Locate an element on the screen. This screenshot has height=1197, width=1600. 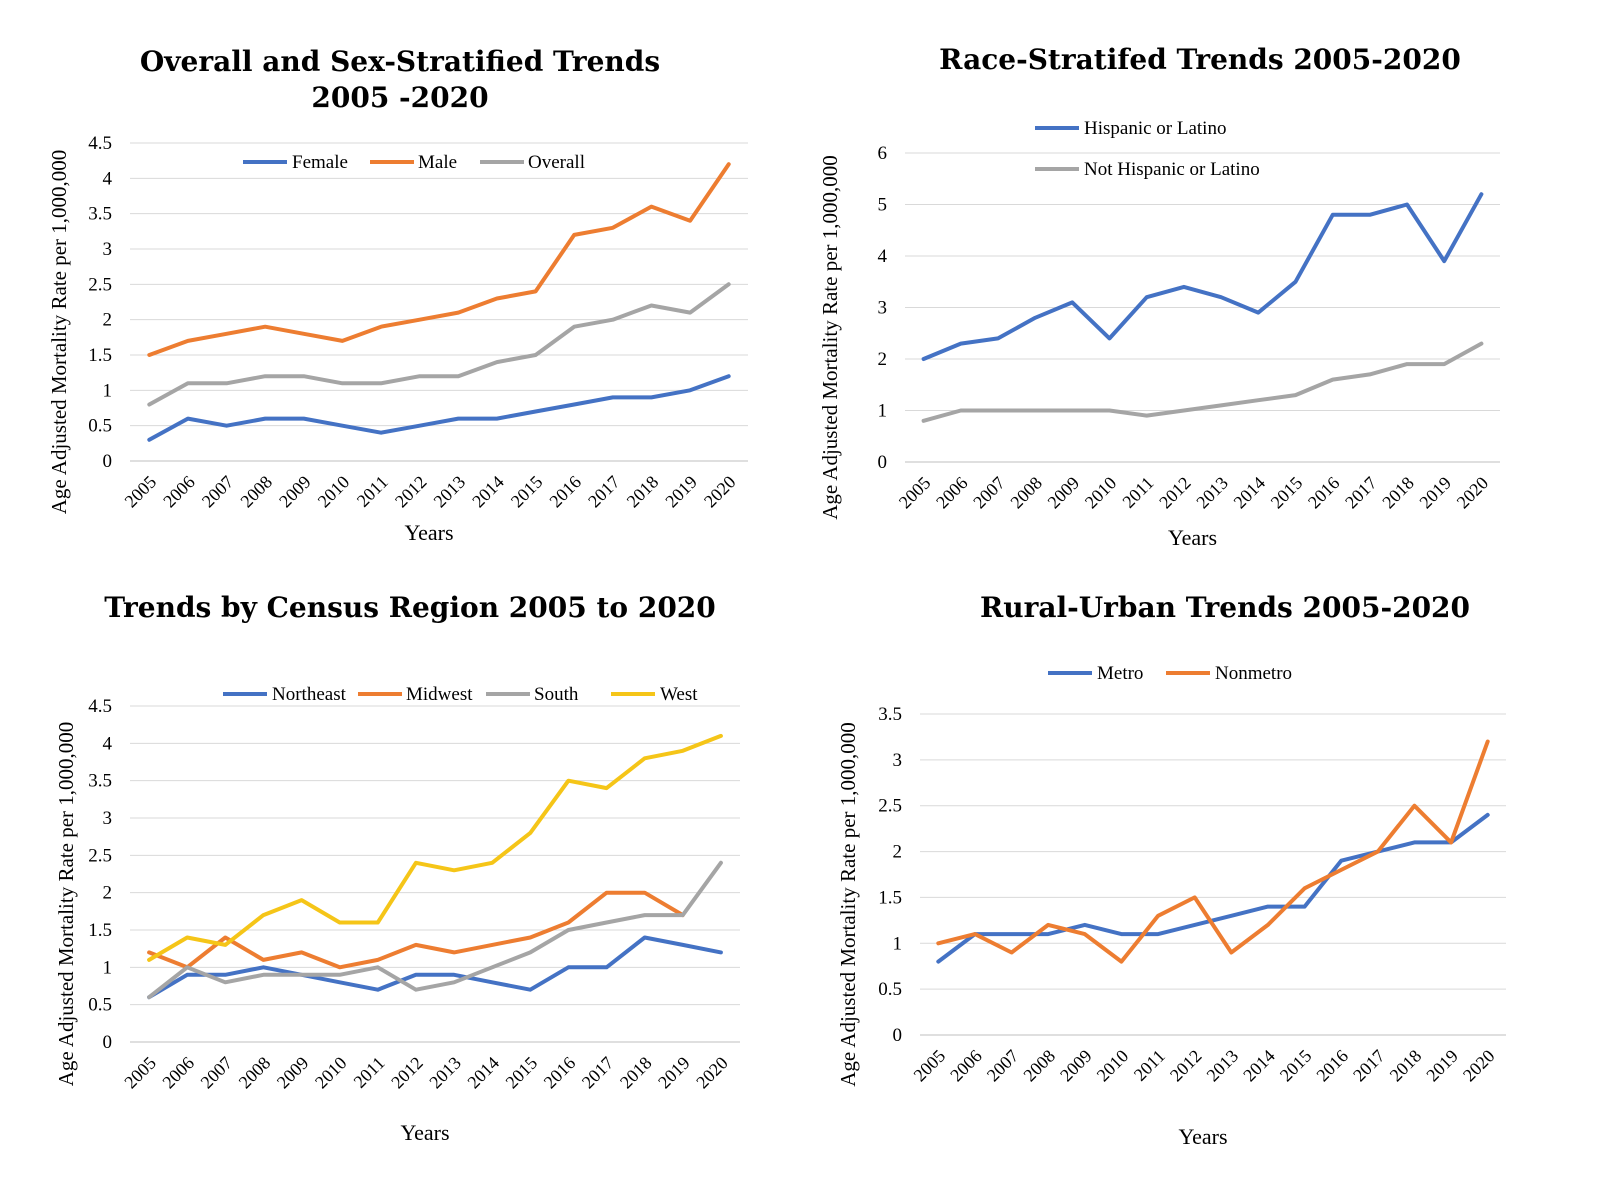
x-tick-label: 2020 is located at coordinates (1479, 1066).